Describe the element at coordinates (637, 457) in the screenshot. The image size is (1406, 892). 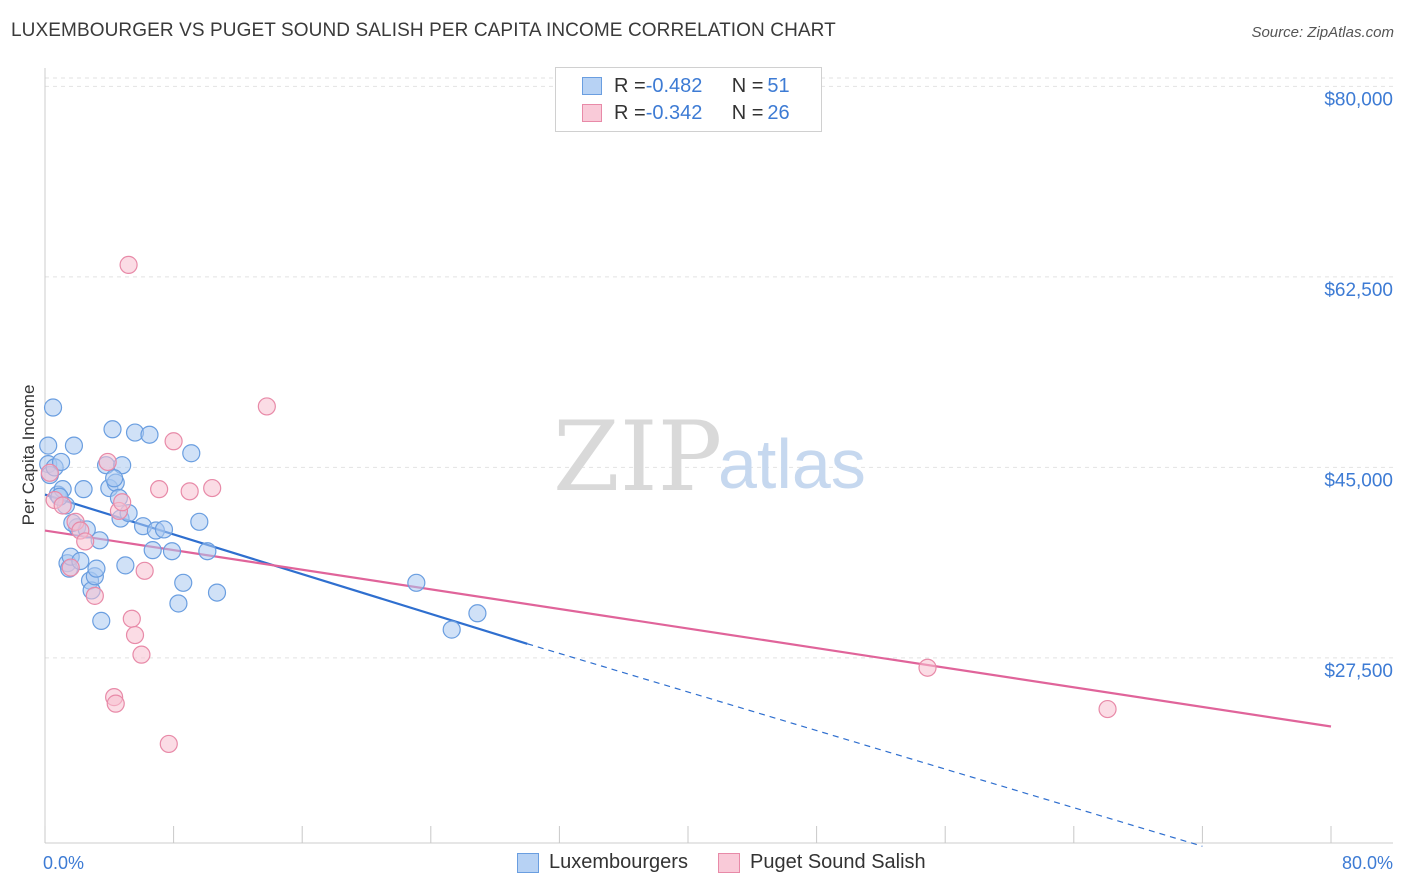
I see `watermark-zip: ZIP` at that location.